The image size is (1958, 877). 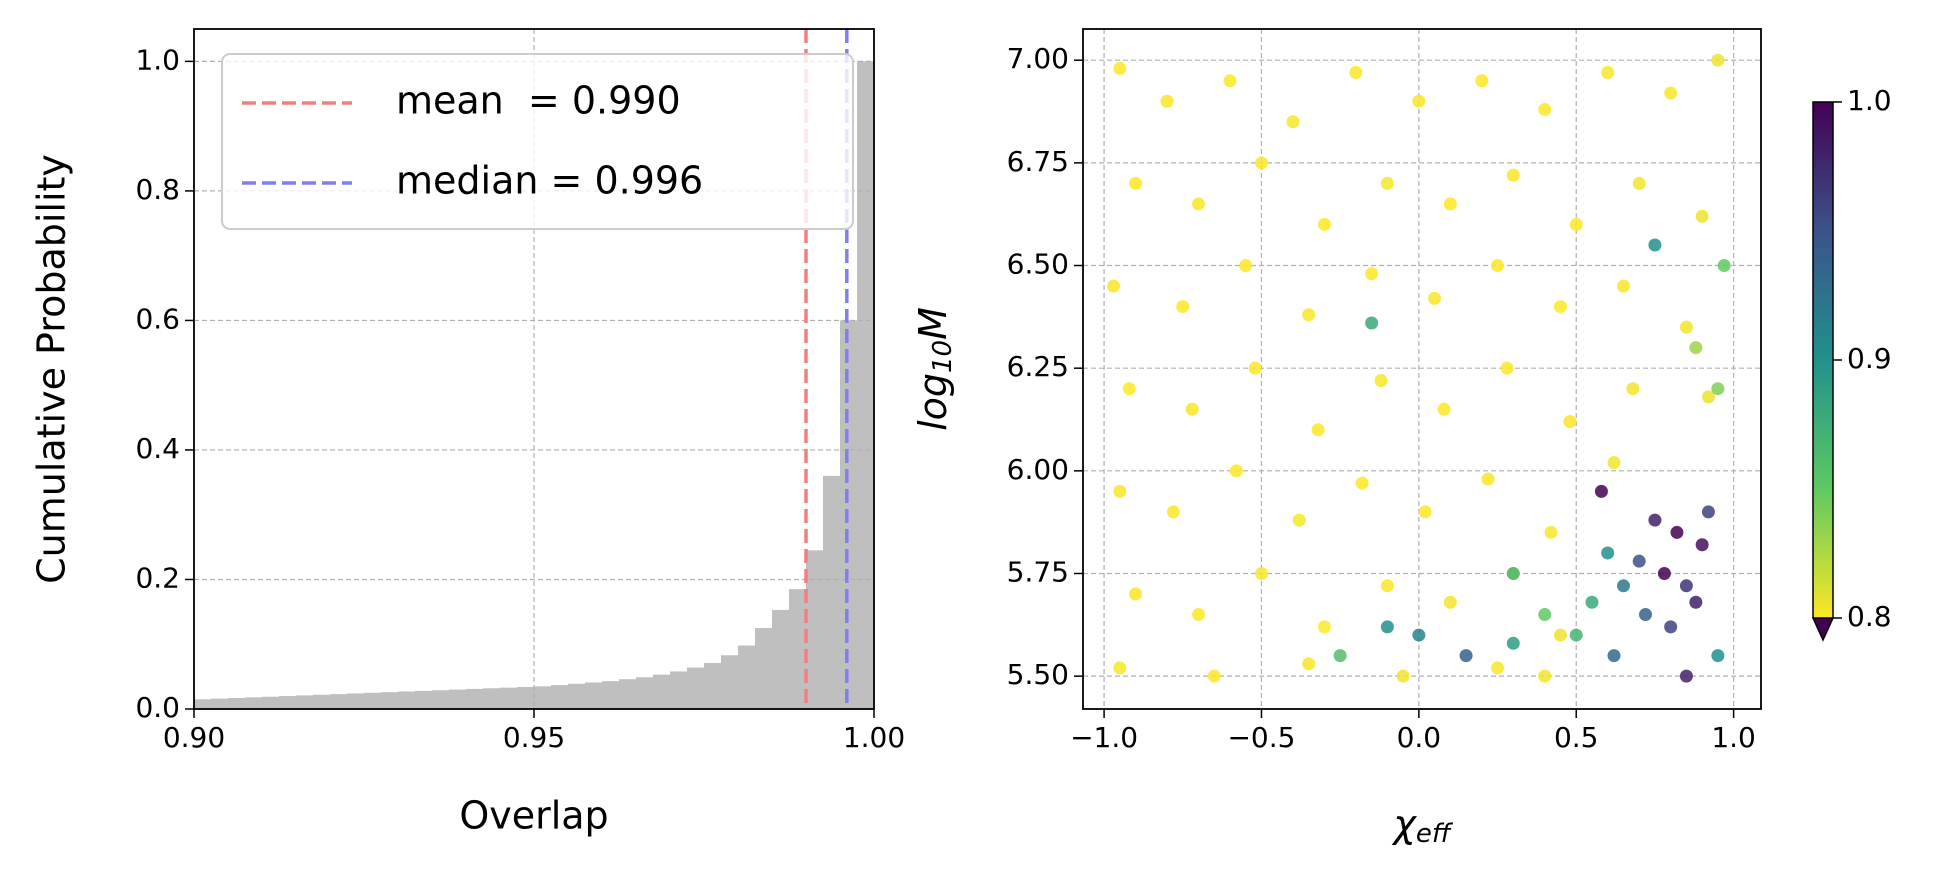 What do you see at coordinates (1435, 834) in the screenshot?
I see `x-label-subscript: eff` at bounding box center [1435, 834].